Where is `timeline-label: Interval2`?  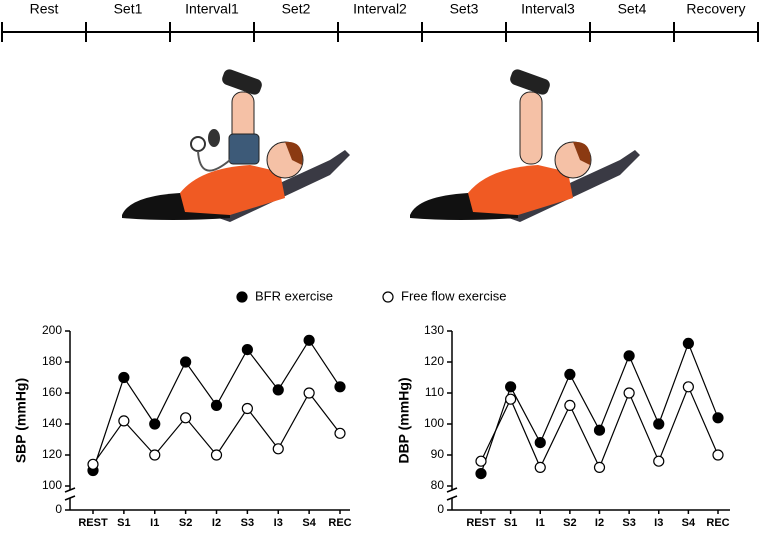
timeline-label: Interval2 is located at coordinates (380, 9).